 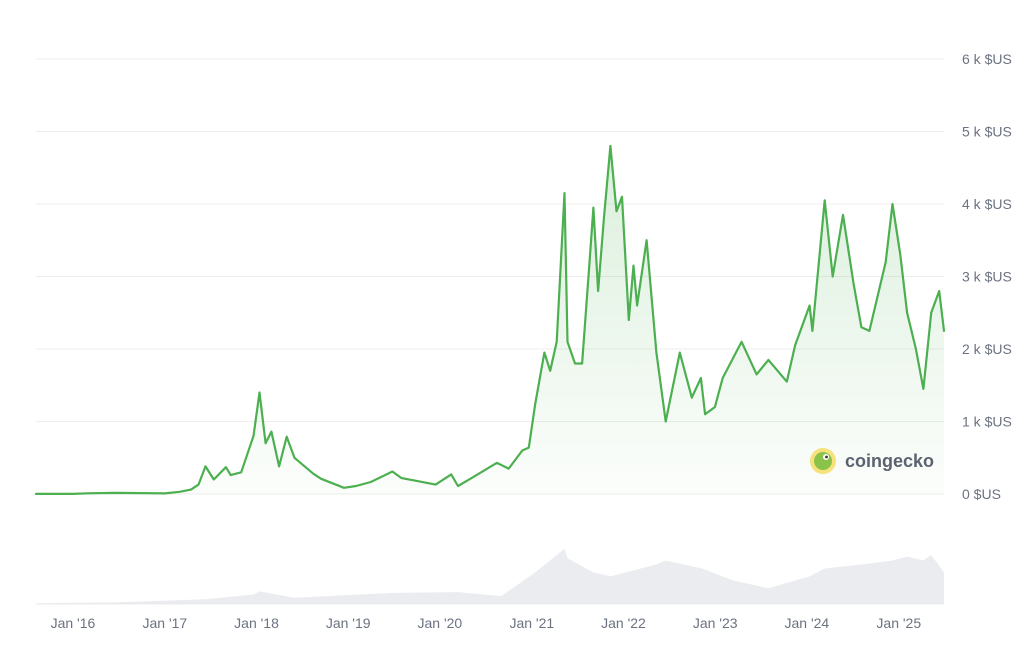 What do you see at coordinates (987, 422) in the screenshot?
I see `y-tick-label: 1 k $US` at bounding box center [987, 422].